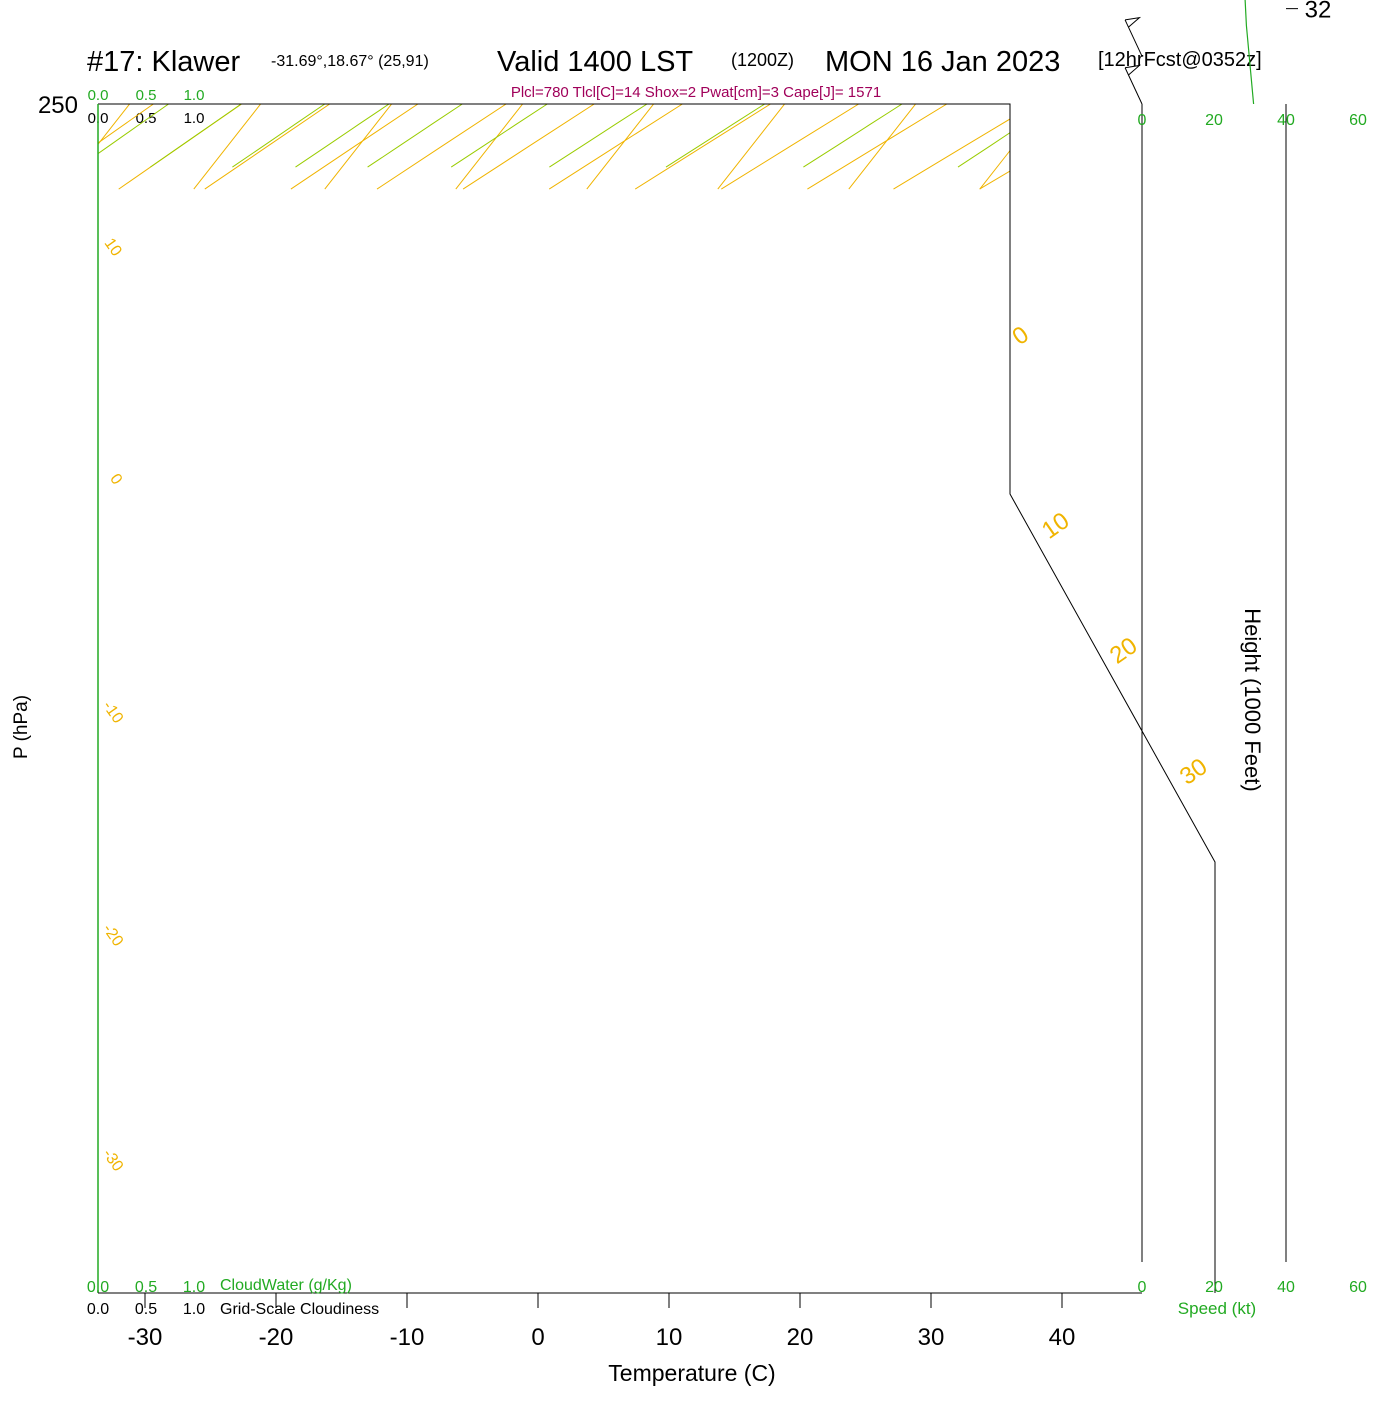 The height and width of the screenshot is (1405, 1400). Describe the element at coordinates (942, 62) in the screenshot. I see `valid-date: MON 16 Jan 2023` at that location.